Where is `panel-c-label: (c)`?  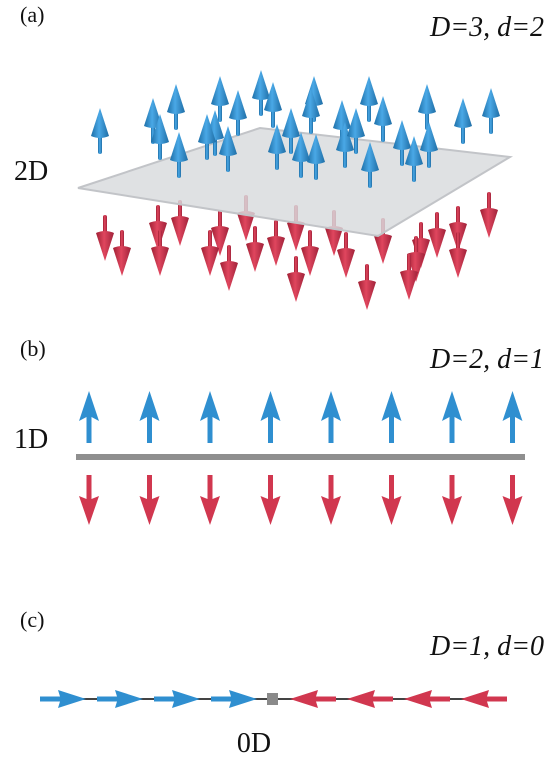
panel-c-label: (c) is located at coordinates (32, 619).